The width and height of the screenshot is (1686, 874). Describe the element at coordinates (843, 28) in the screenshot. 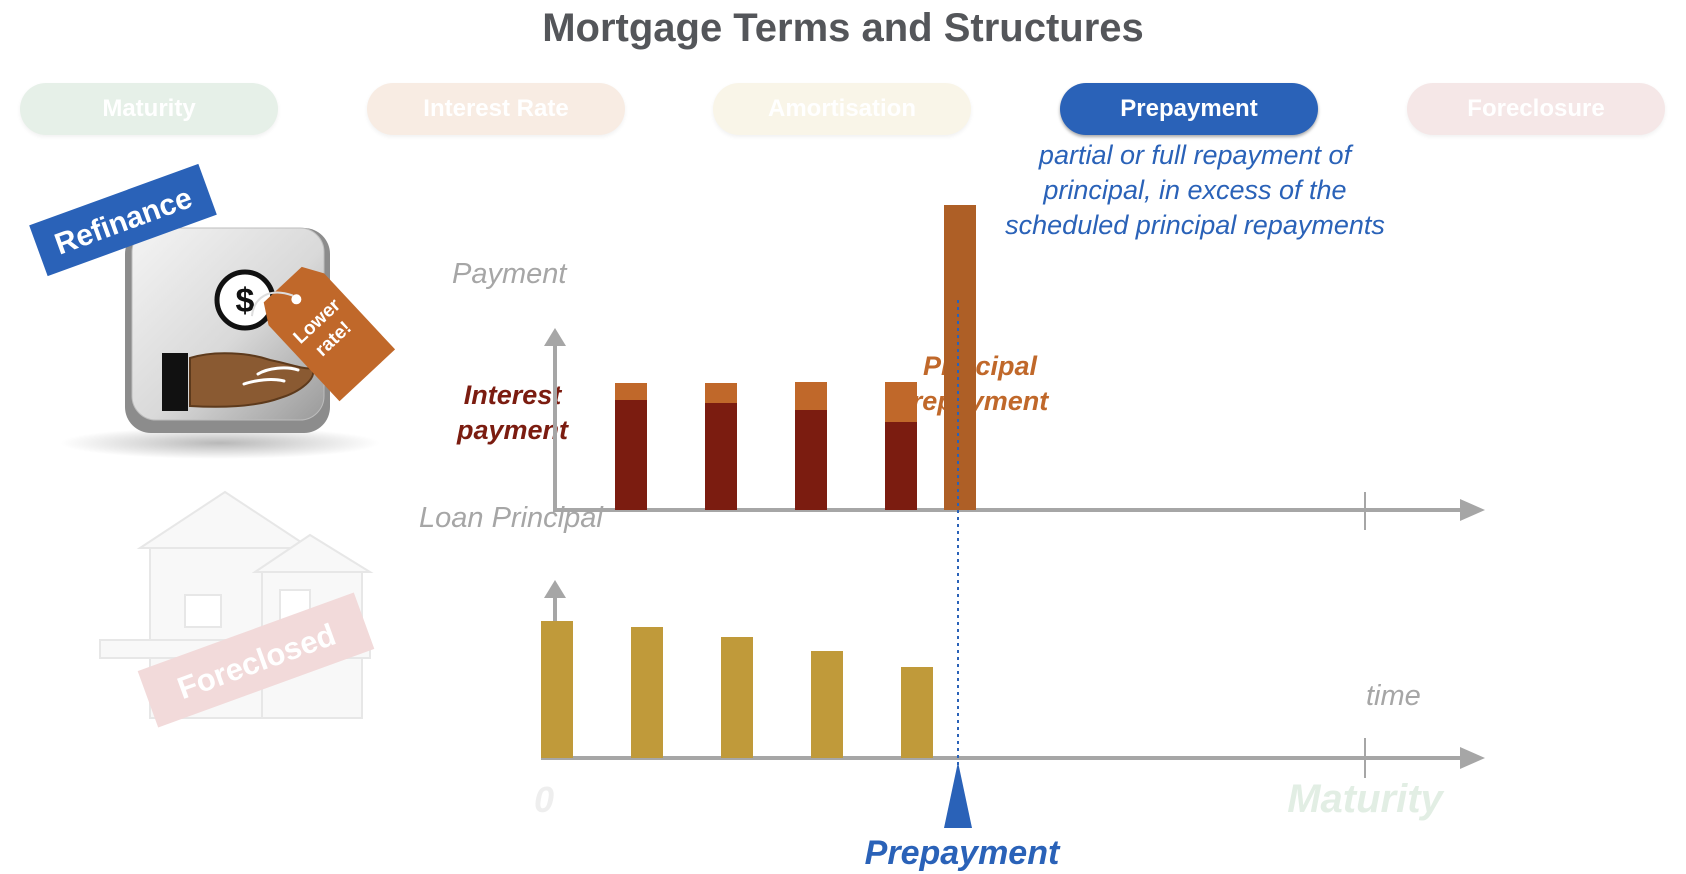

I see `page-title: Mortgage Terms and Structures` at that location.